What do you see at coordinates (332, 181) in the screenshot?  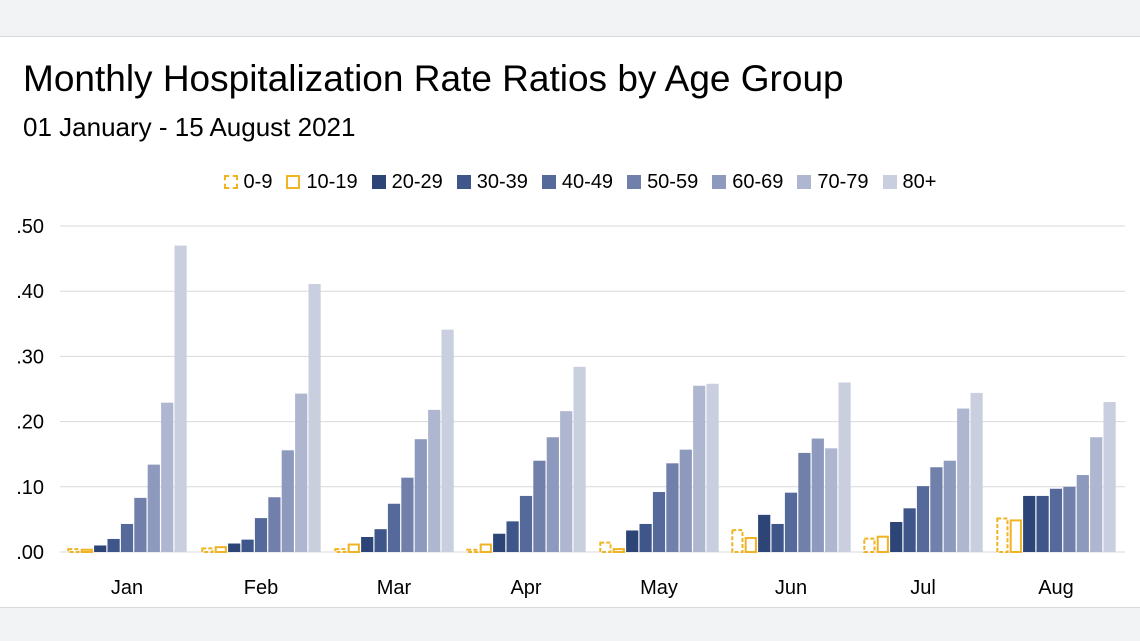 I see `legend-label: 10-19` at bounding box center [332, 181].